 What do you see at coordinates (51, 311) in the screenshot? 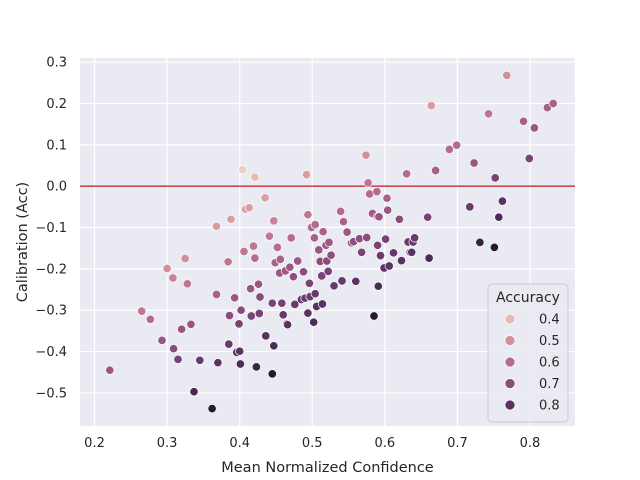
I see `y-tick-label: −0.3` at bounding box center [51, 311].